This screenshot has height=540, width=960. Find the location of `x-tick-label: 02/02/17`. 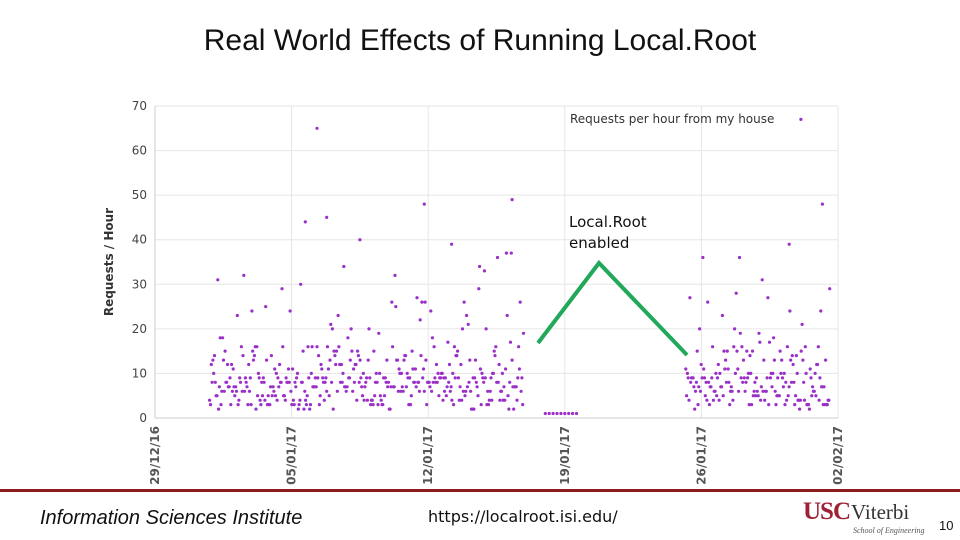

x-tick-label: 02/02/17 is located at coordinates (838, 455).